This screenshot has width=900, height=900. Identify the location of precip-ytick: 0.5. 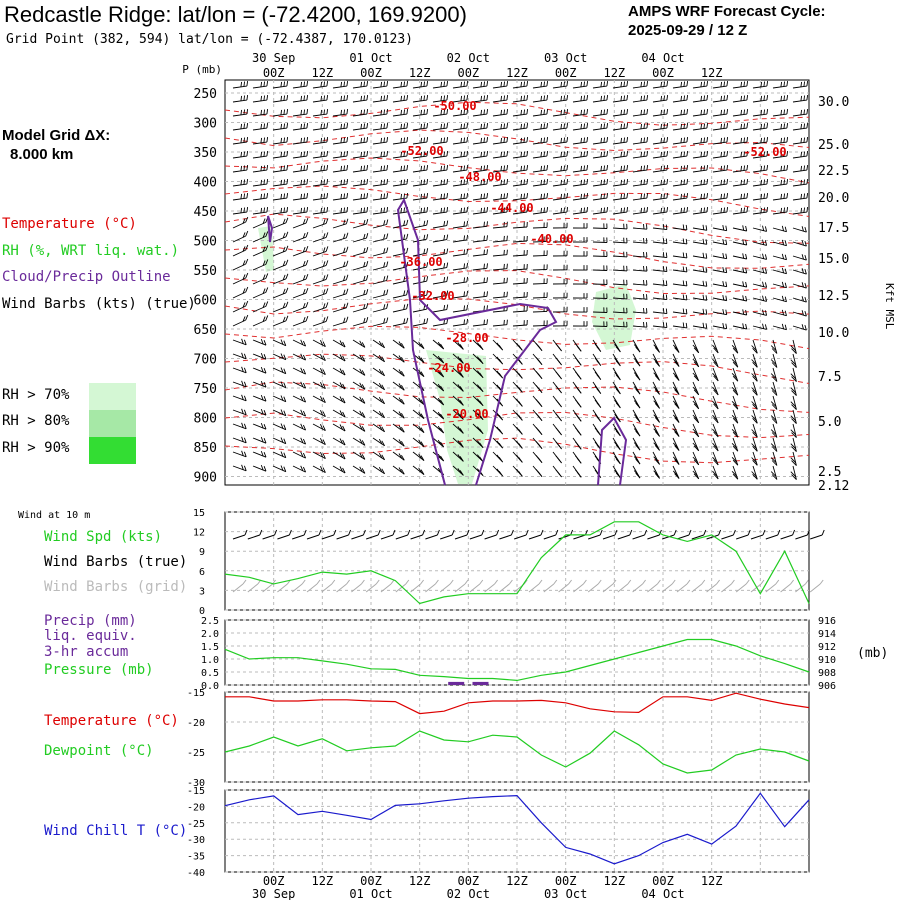
(210, 673).